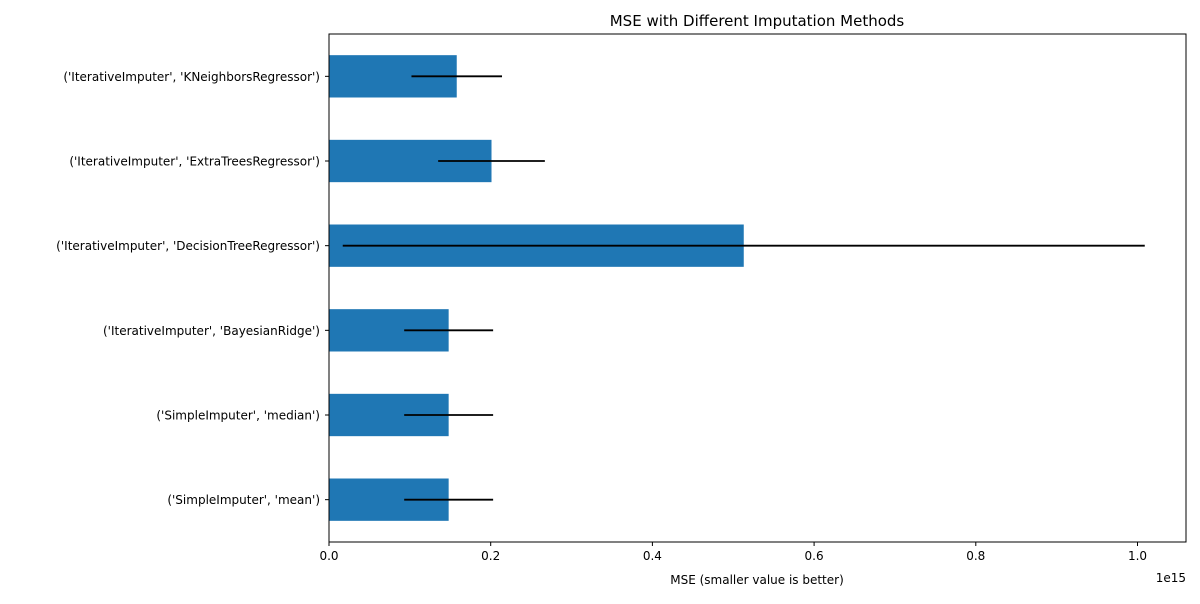  I want to click on y-tick-label: ('IterativeImputer', 'BayesianRidge'), so click(211, 331).